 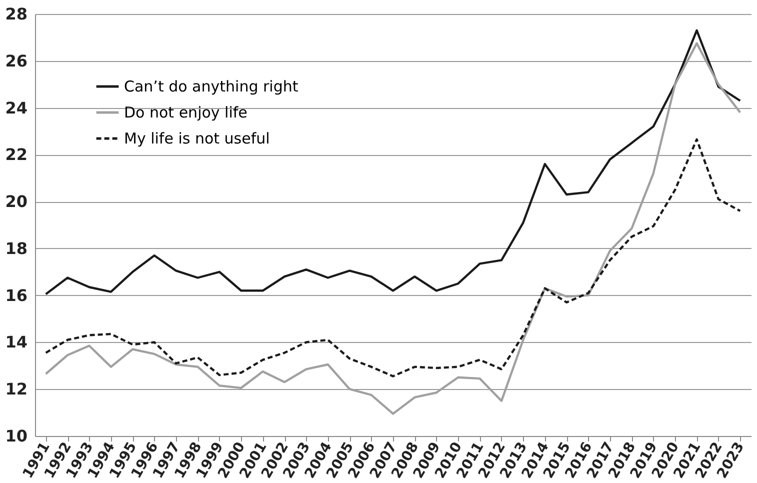 What do you see at coordinates (16, 14) in the screenshot?
I see `y-tick-label: 28` at bounding box center [16, 14].